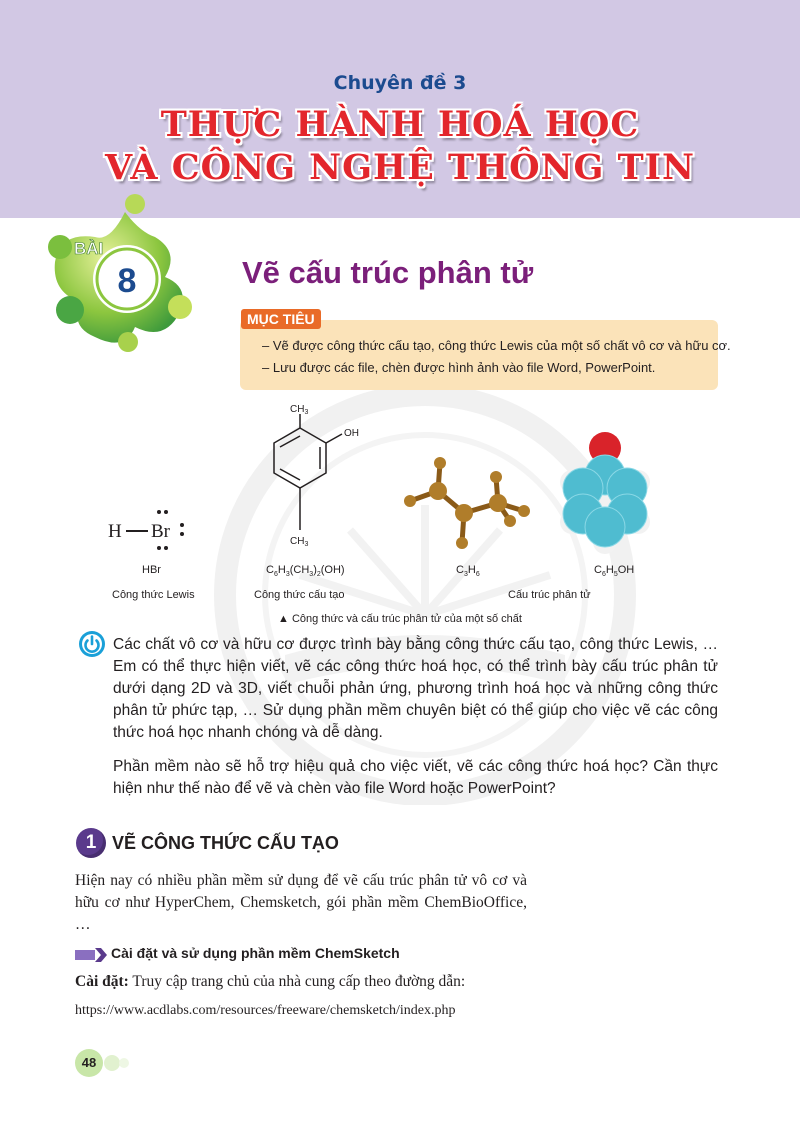 The image size is (800, 1123). What do you see at coordinates (127, 281) in the screenshot?
I see `badge-number: 8` at bounding box center [127, 281].